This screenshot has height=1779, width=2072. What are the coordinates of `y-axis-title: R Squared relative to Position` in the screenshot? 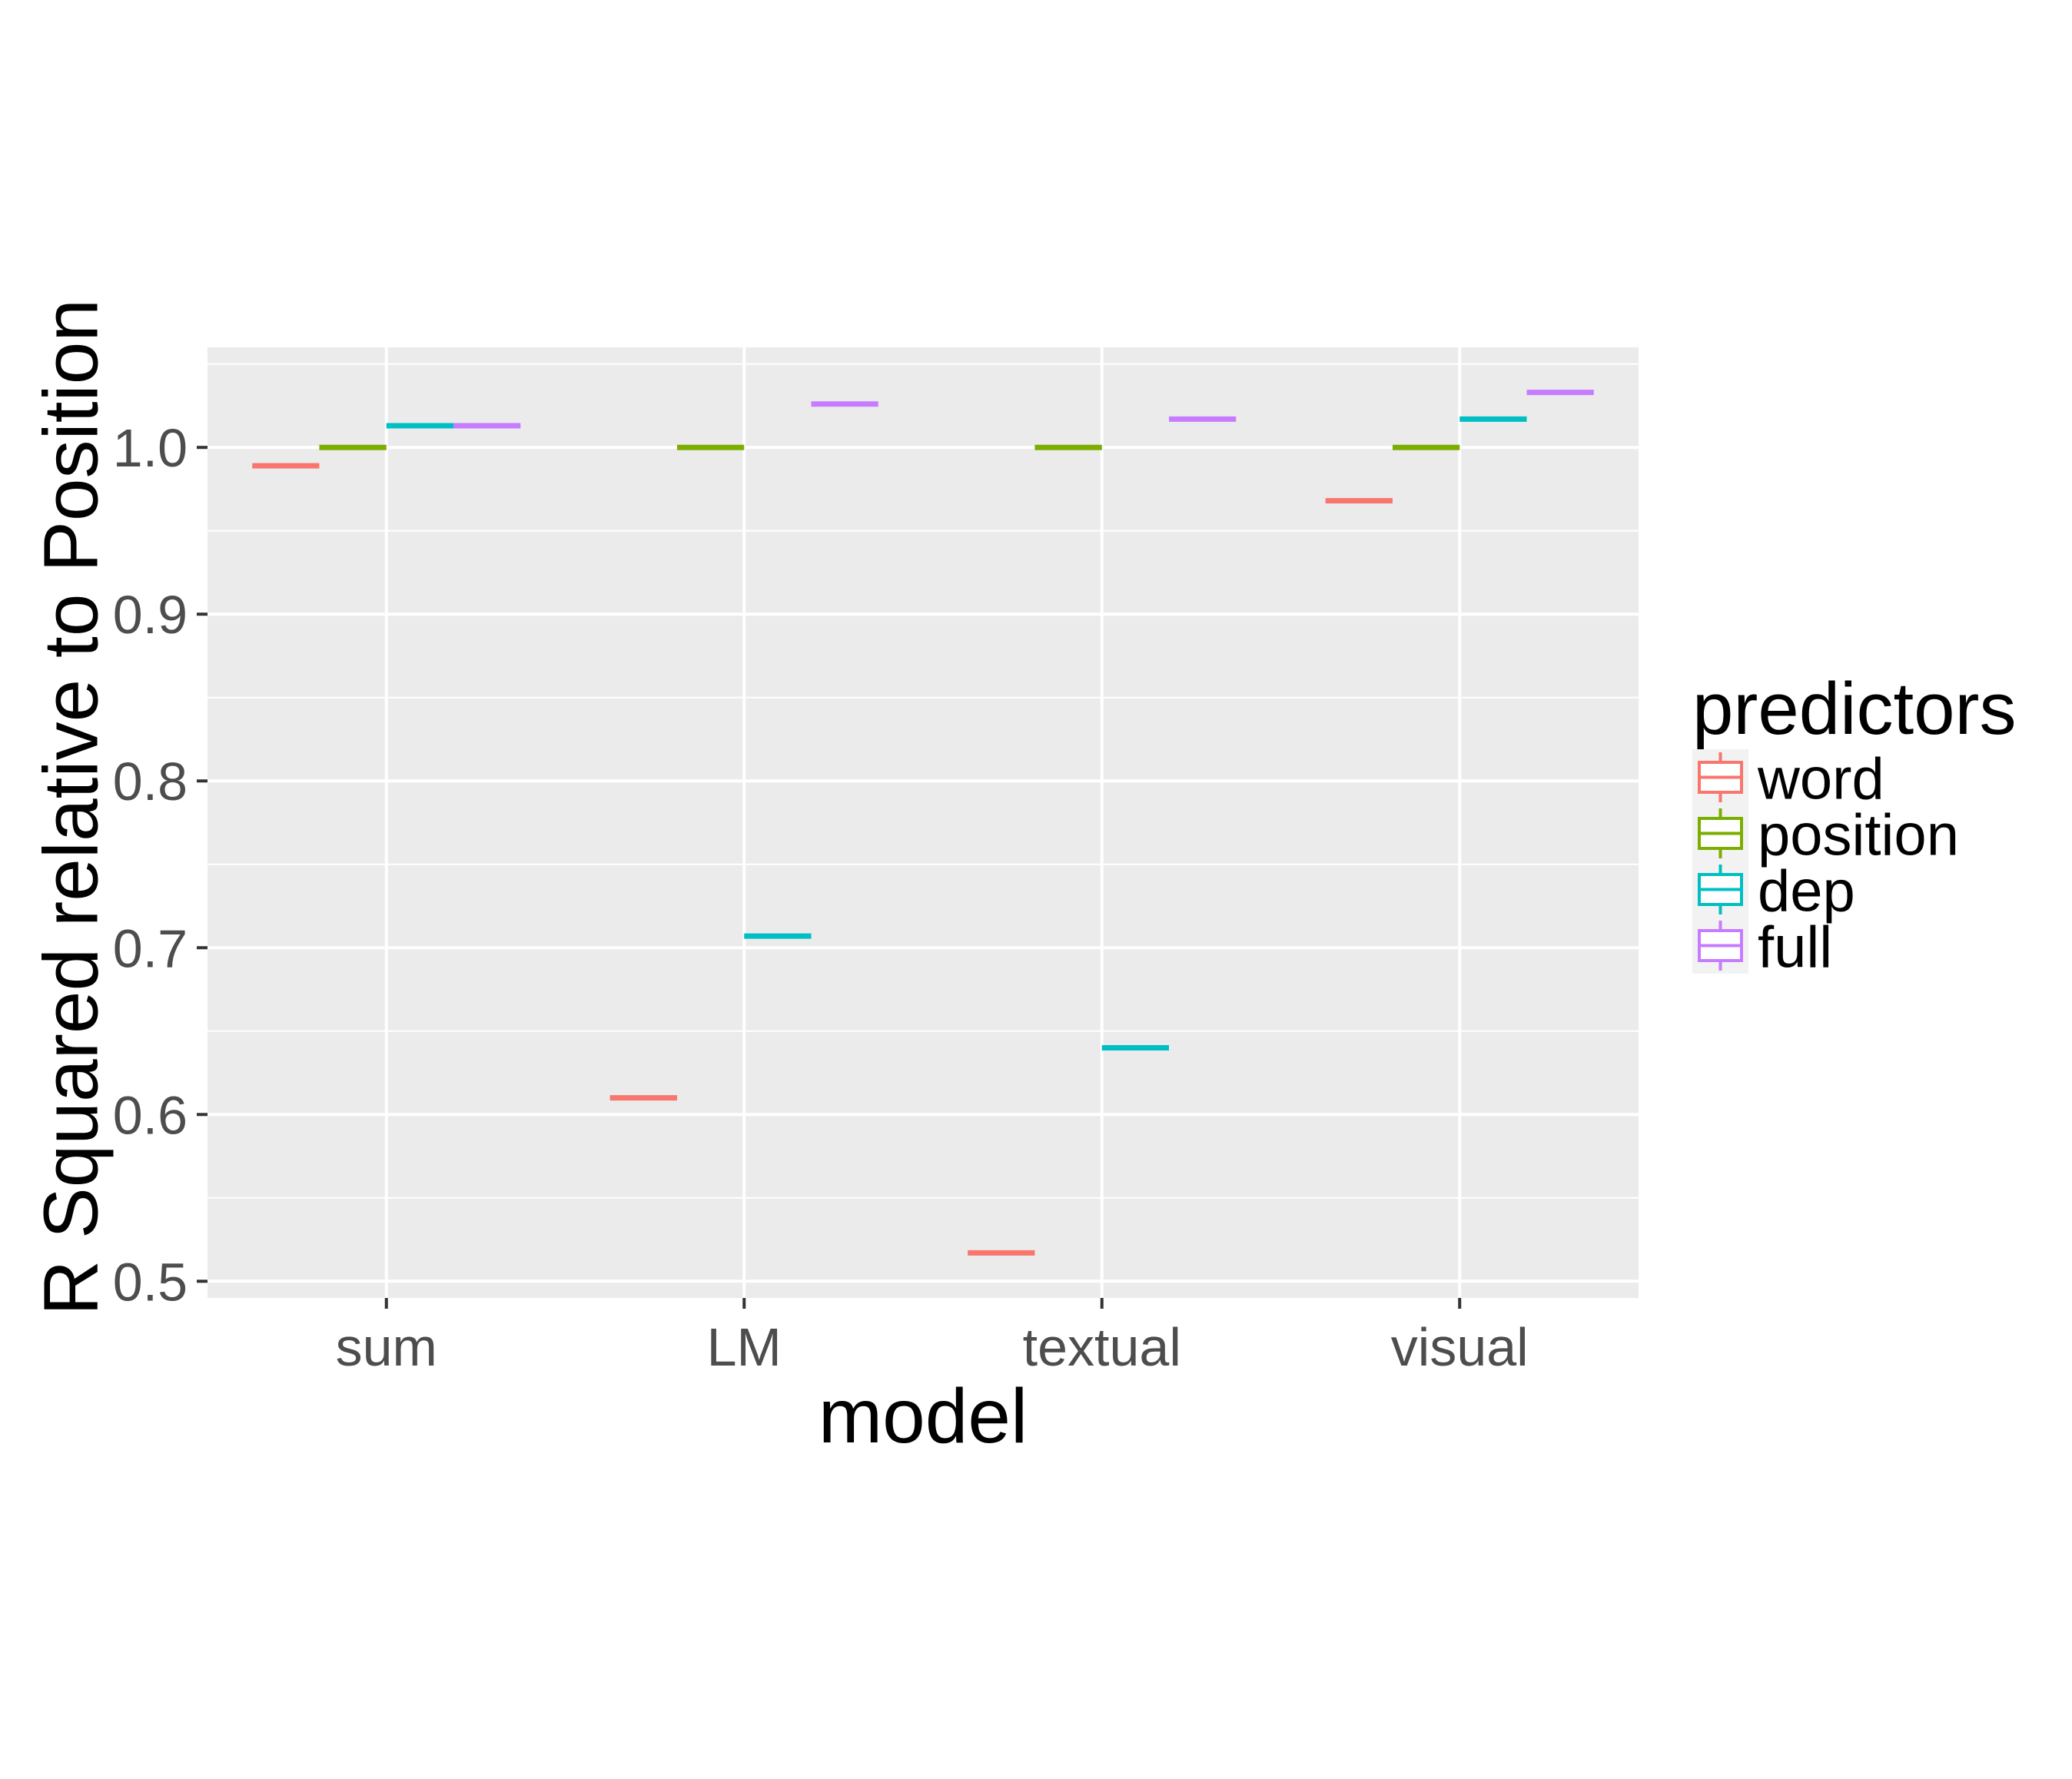 It's located at (71, 807).